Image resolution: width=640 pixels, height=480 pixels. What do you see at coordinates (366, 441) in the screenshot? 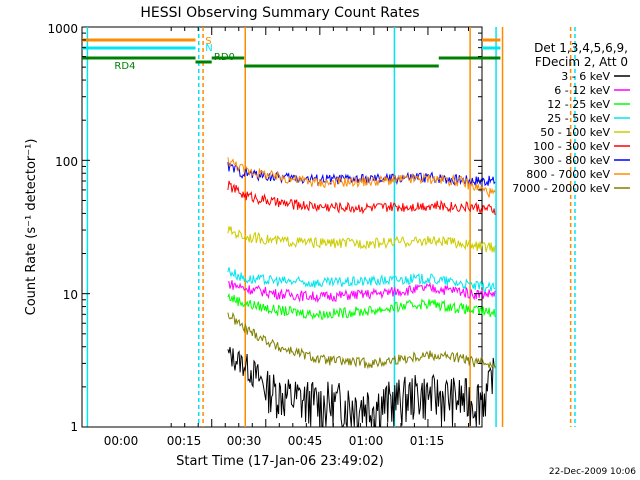
I see `x-tick-label-0100: 01:00` at bounding box center [366, 441].